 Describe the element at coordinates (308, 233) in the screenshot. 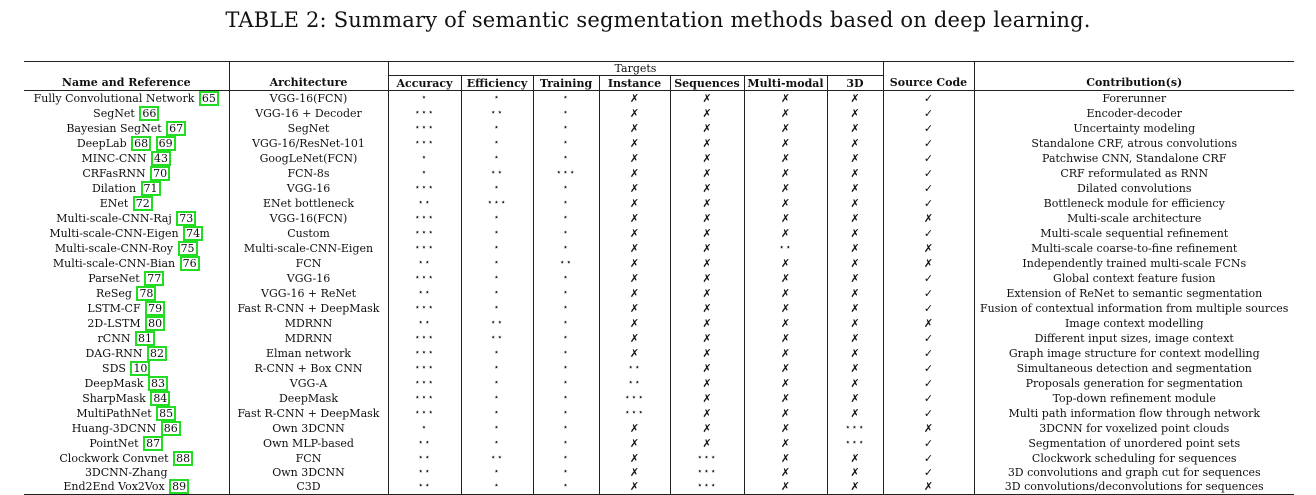

I see `cell-architecture: Custom` at that location.